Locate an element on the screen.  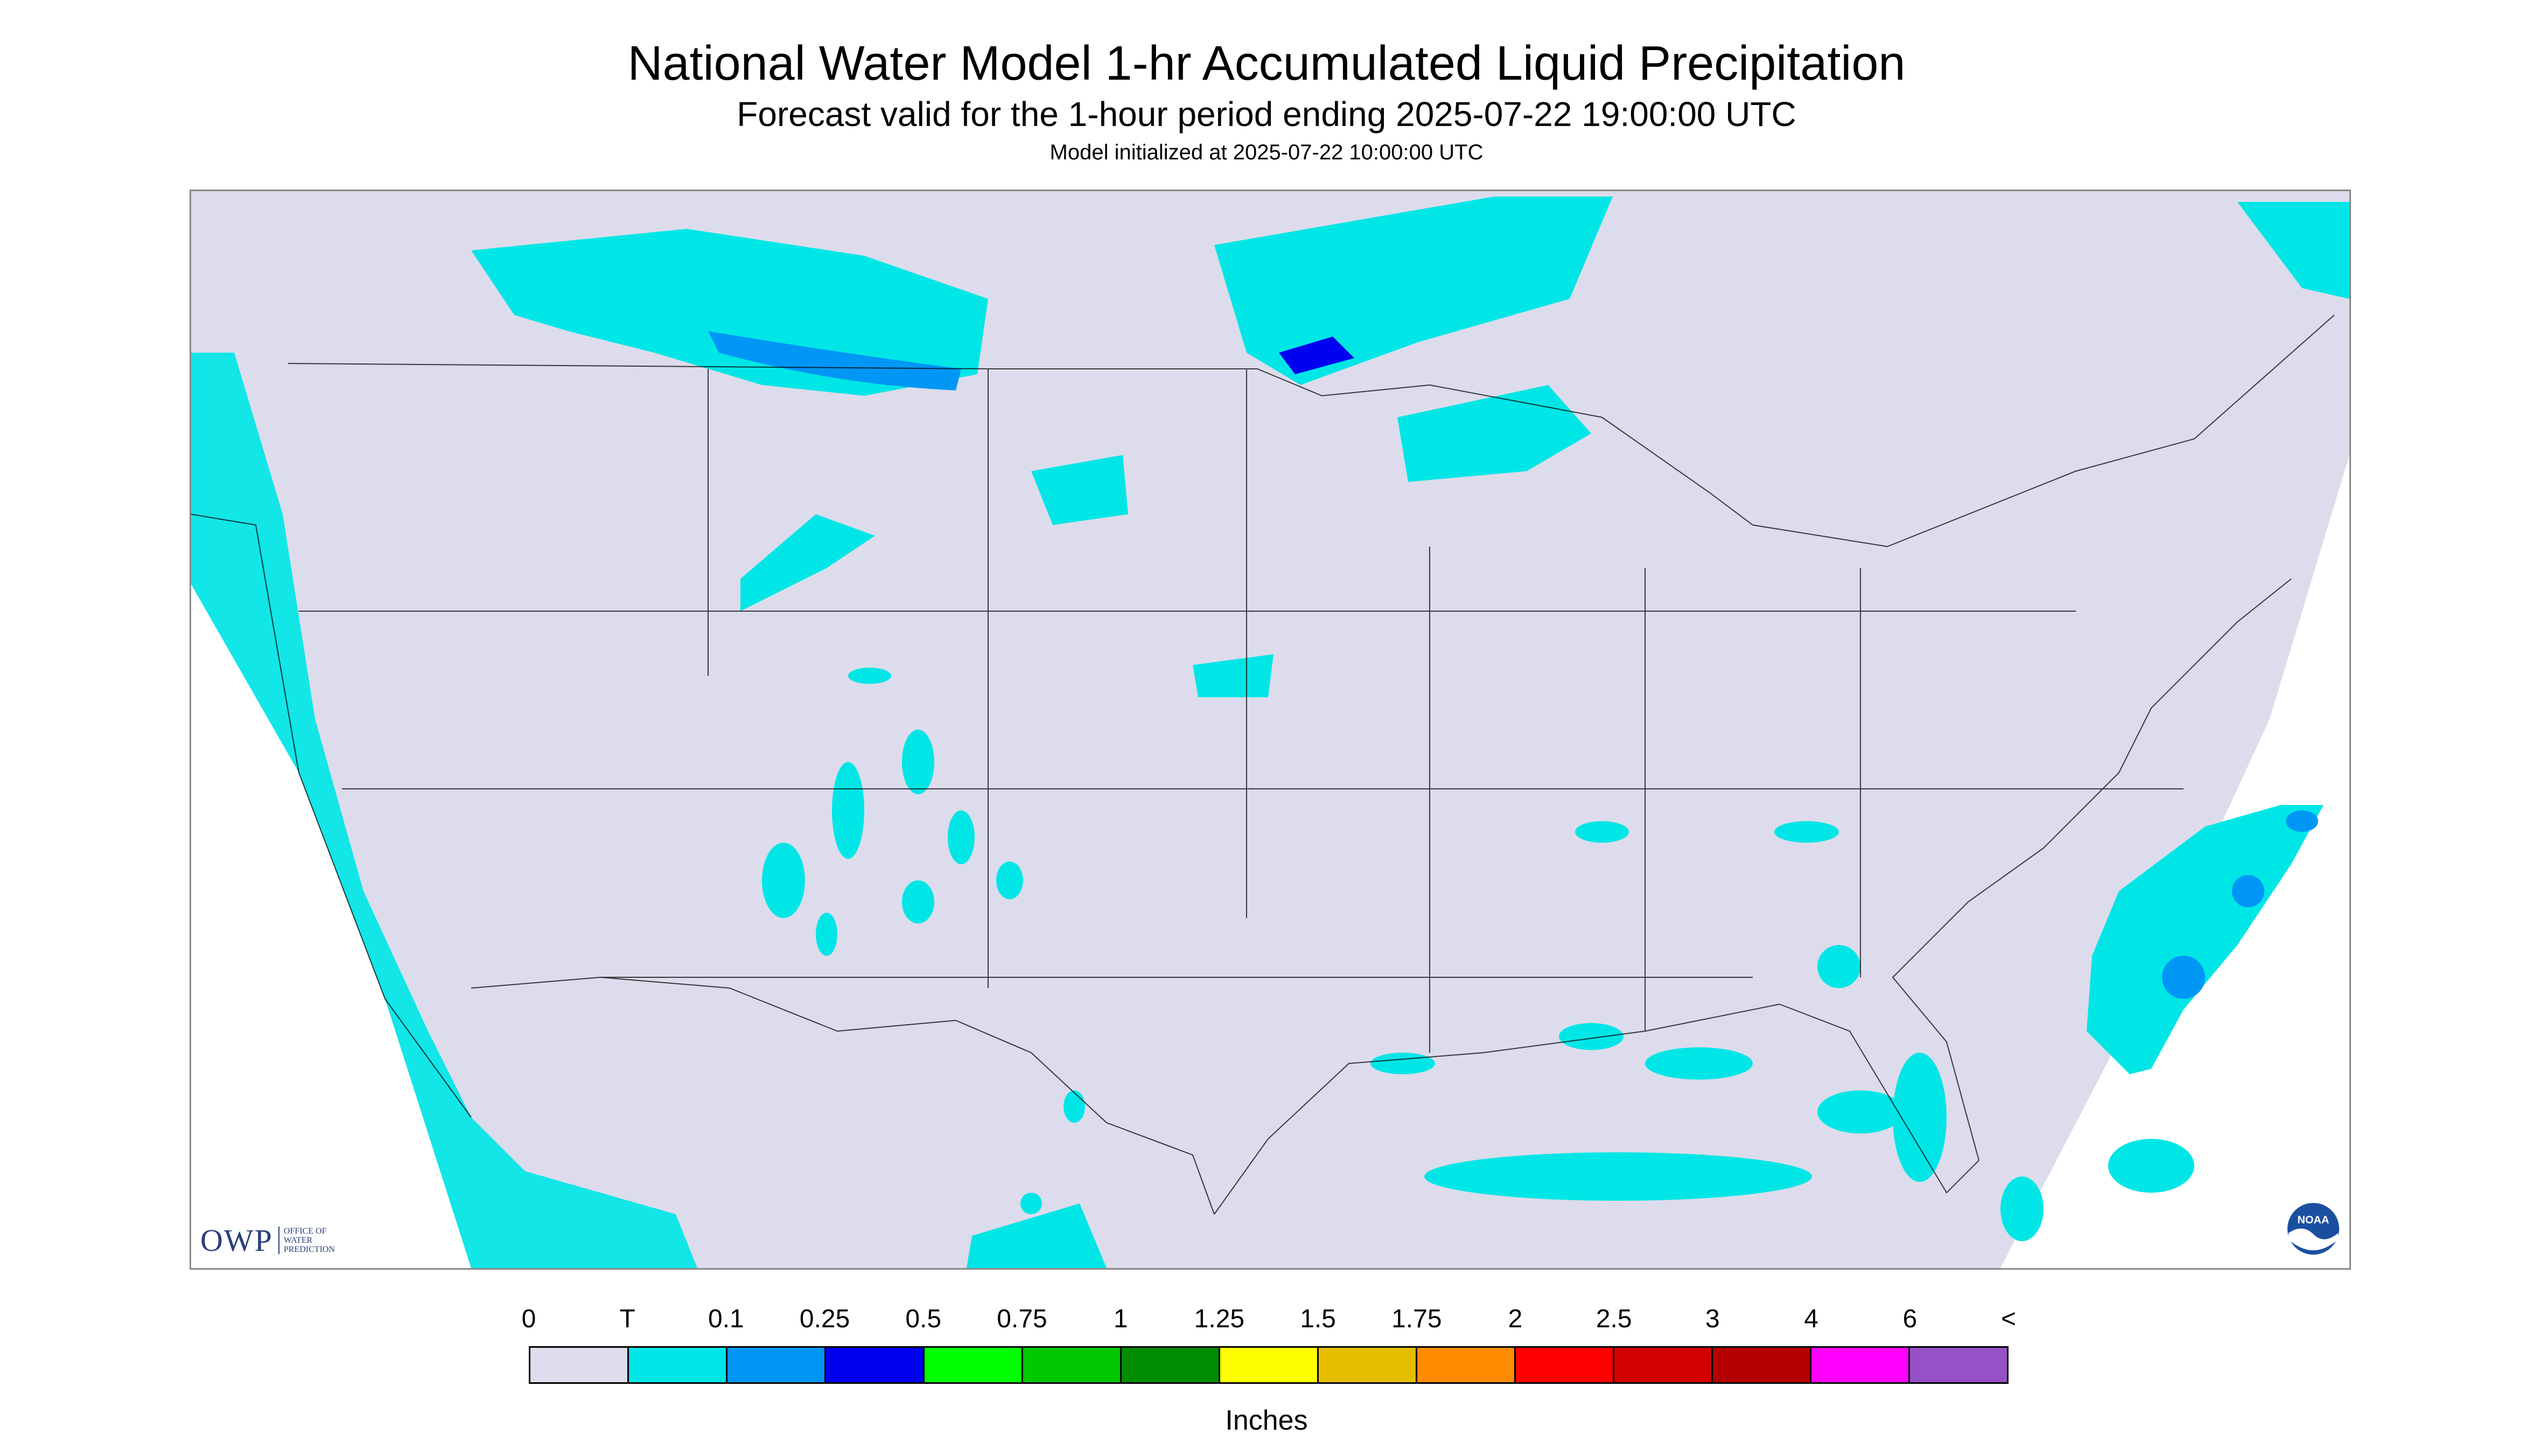
owp-mark: OWP is located at coordinates (236, 1240).